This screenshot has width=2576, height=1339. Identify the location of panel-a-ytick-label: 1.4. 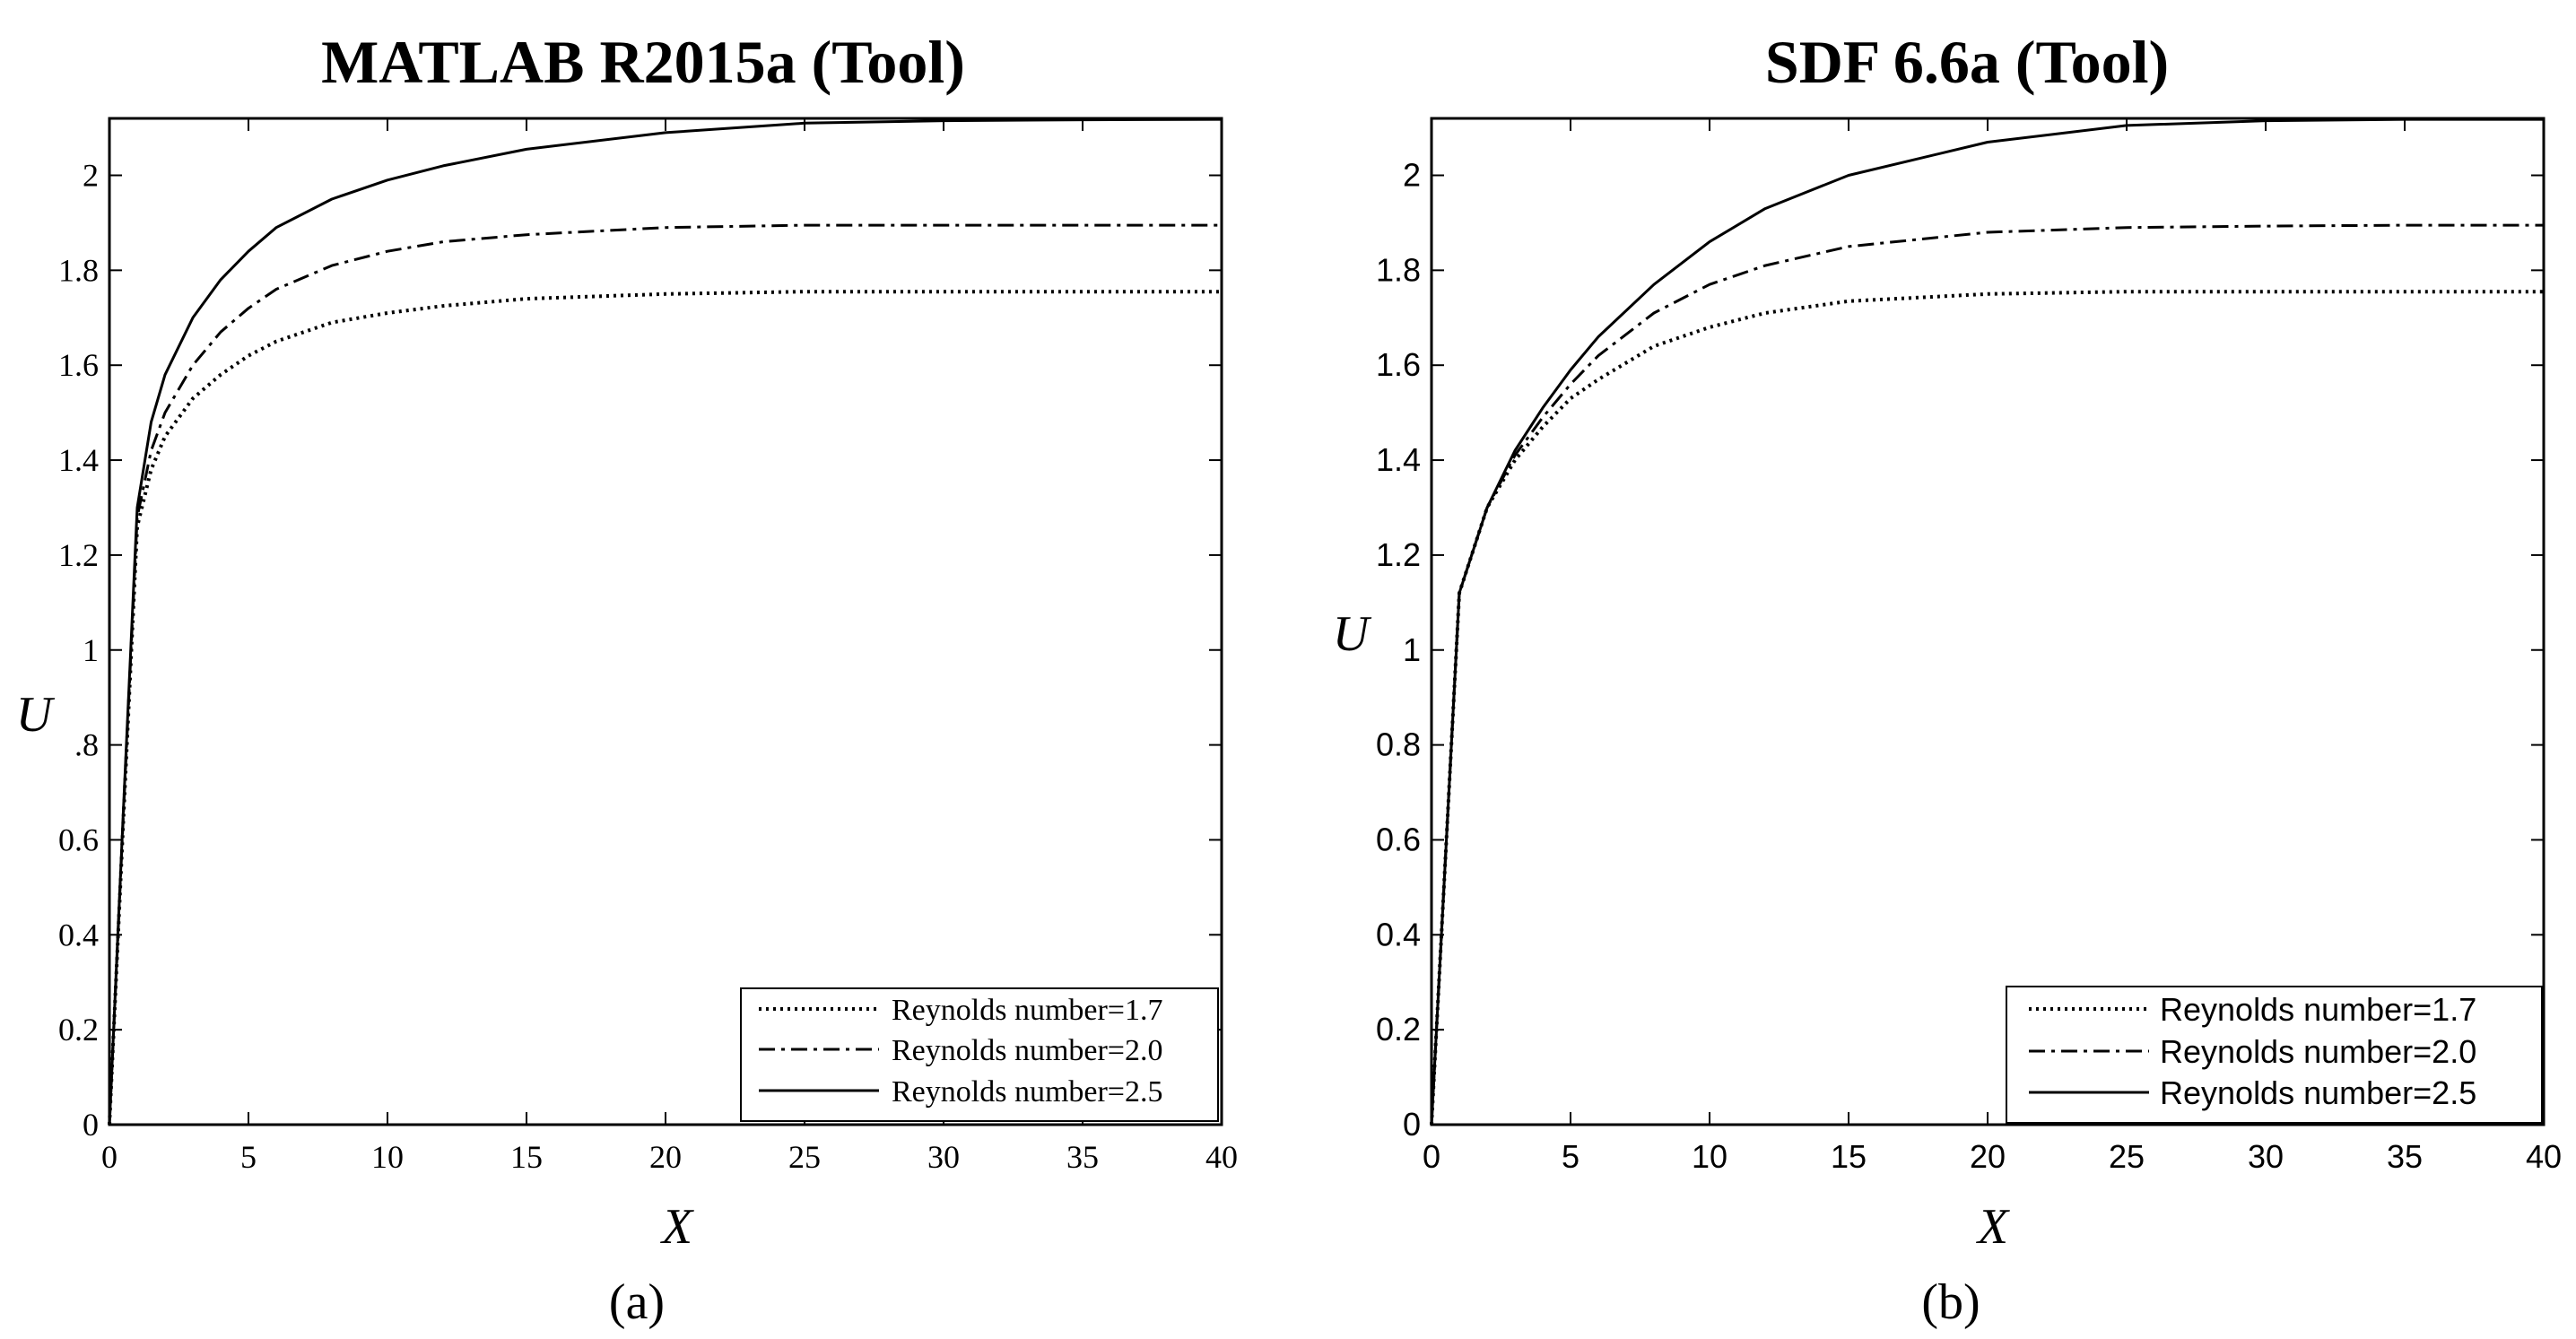
(78, 460).